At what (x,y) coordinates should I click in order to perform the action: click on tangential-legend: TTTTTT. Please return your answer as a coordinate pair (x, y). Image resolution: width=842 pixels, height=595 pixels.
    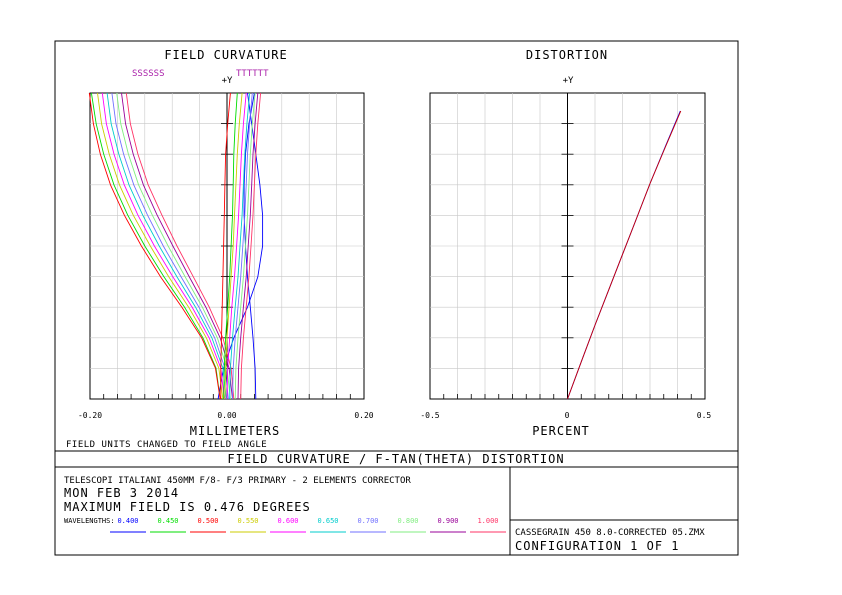
    Looking at the image, I should click on (252, 74).